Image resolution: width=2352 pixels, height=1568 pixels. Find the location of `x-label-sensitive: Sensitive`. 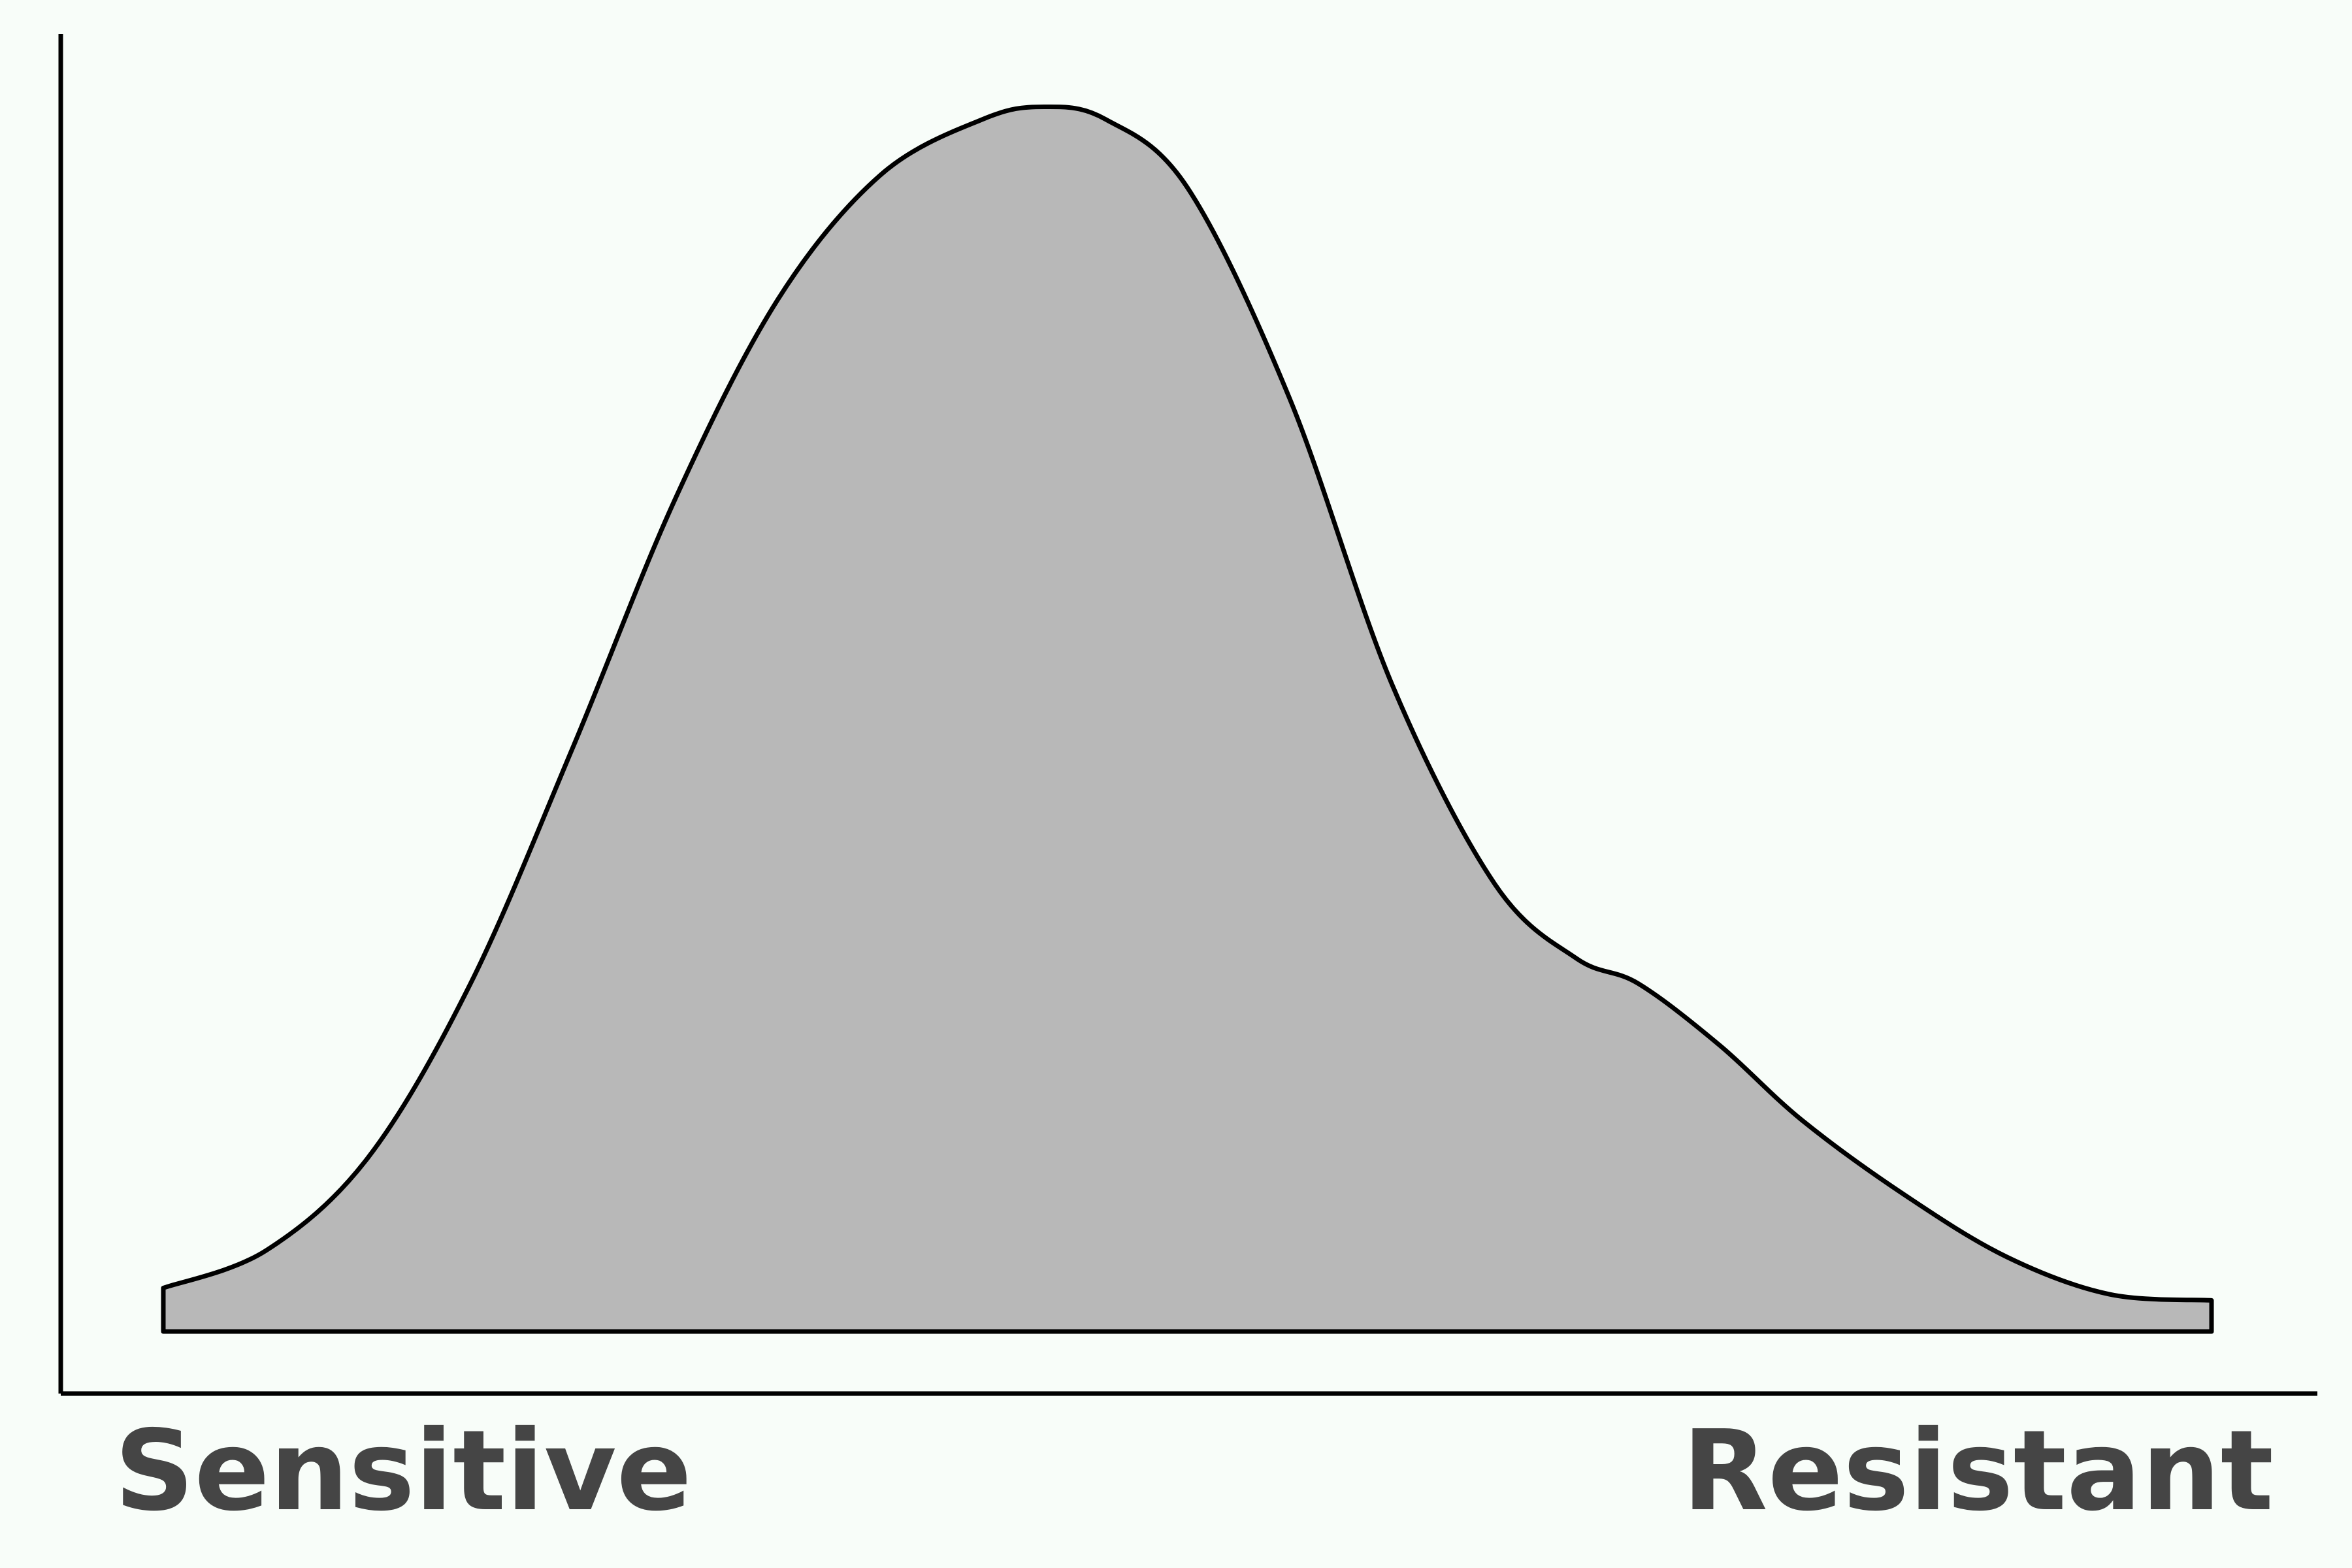

x-label-sensitive: Sensitive is located at coordinates (403, 1471).